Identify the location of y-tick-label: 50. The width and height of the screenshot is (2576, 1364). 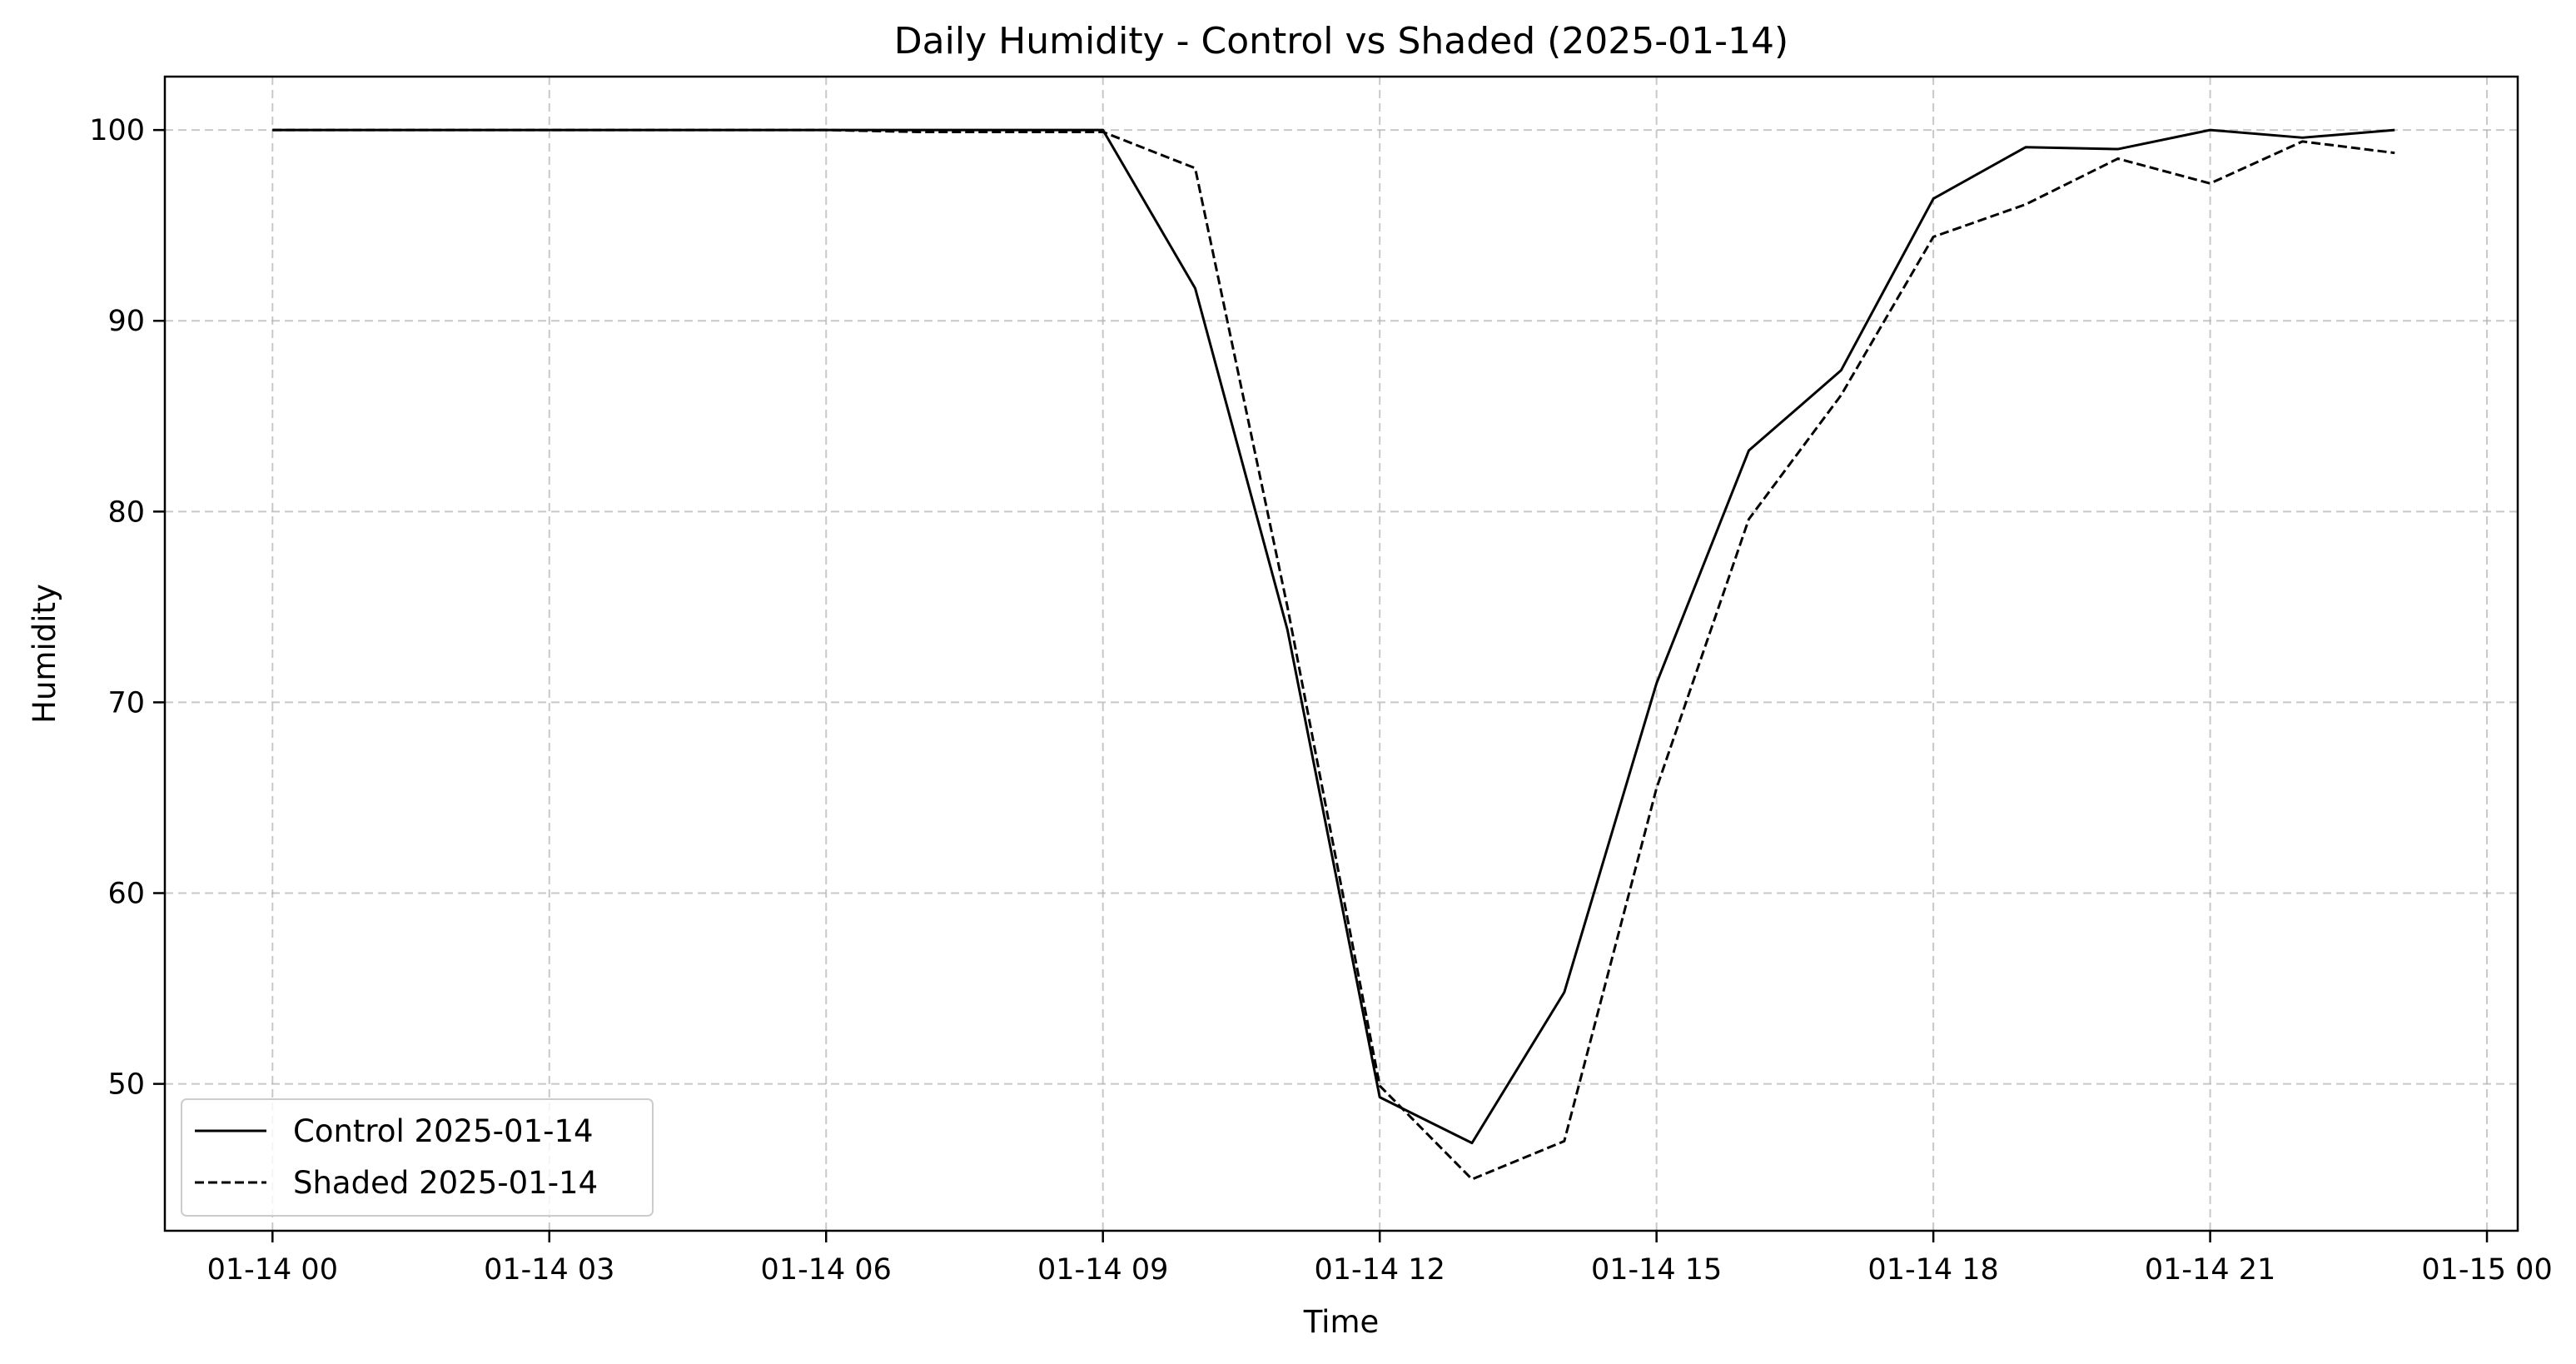
(126, 1085).